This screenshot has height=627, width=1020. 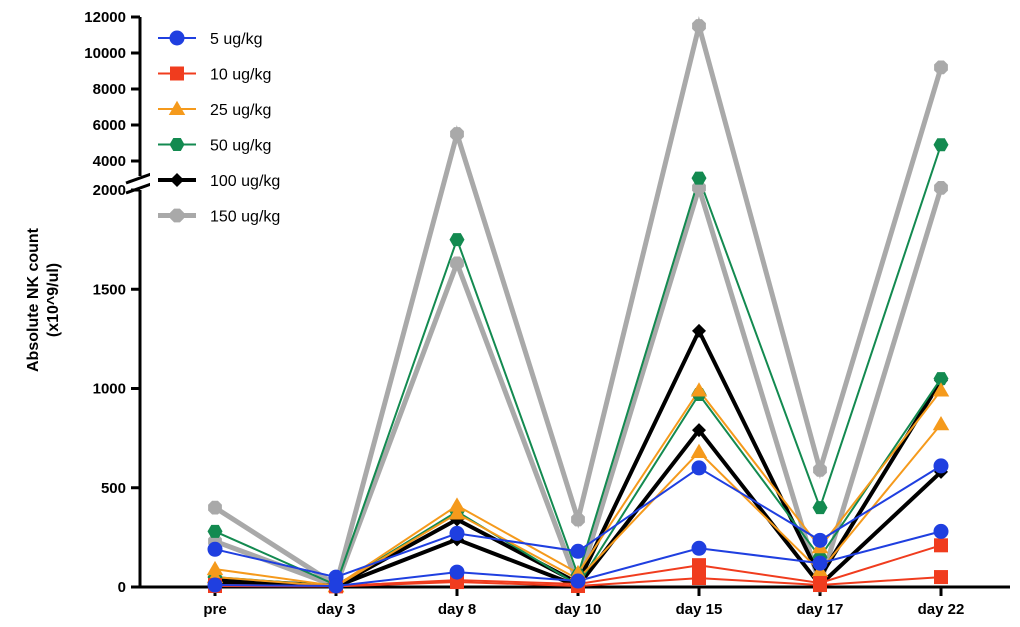 I want to click on x-tick-label: day 15, so click(x=699, y=609).